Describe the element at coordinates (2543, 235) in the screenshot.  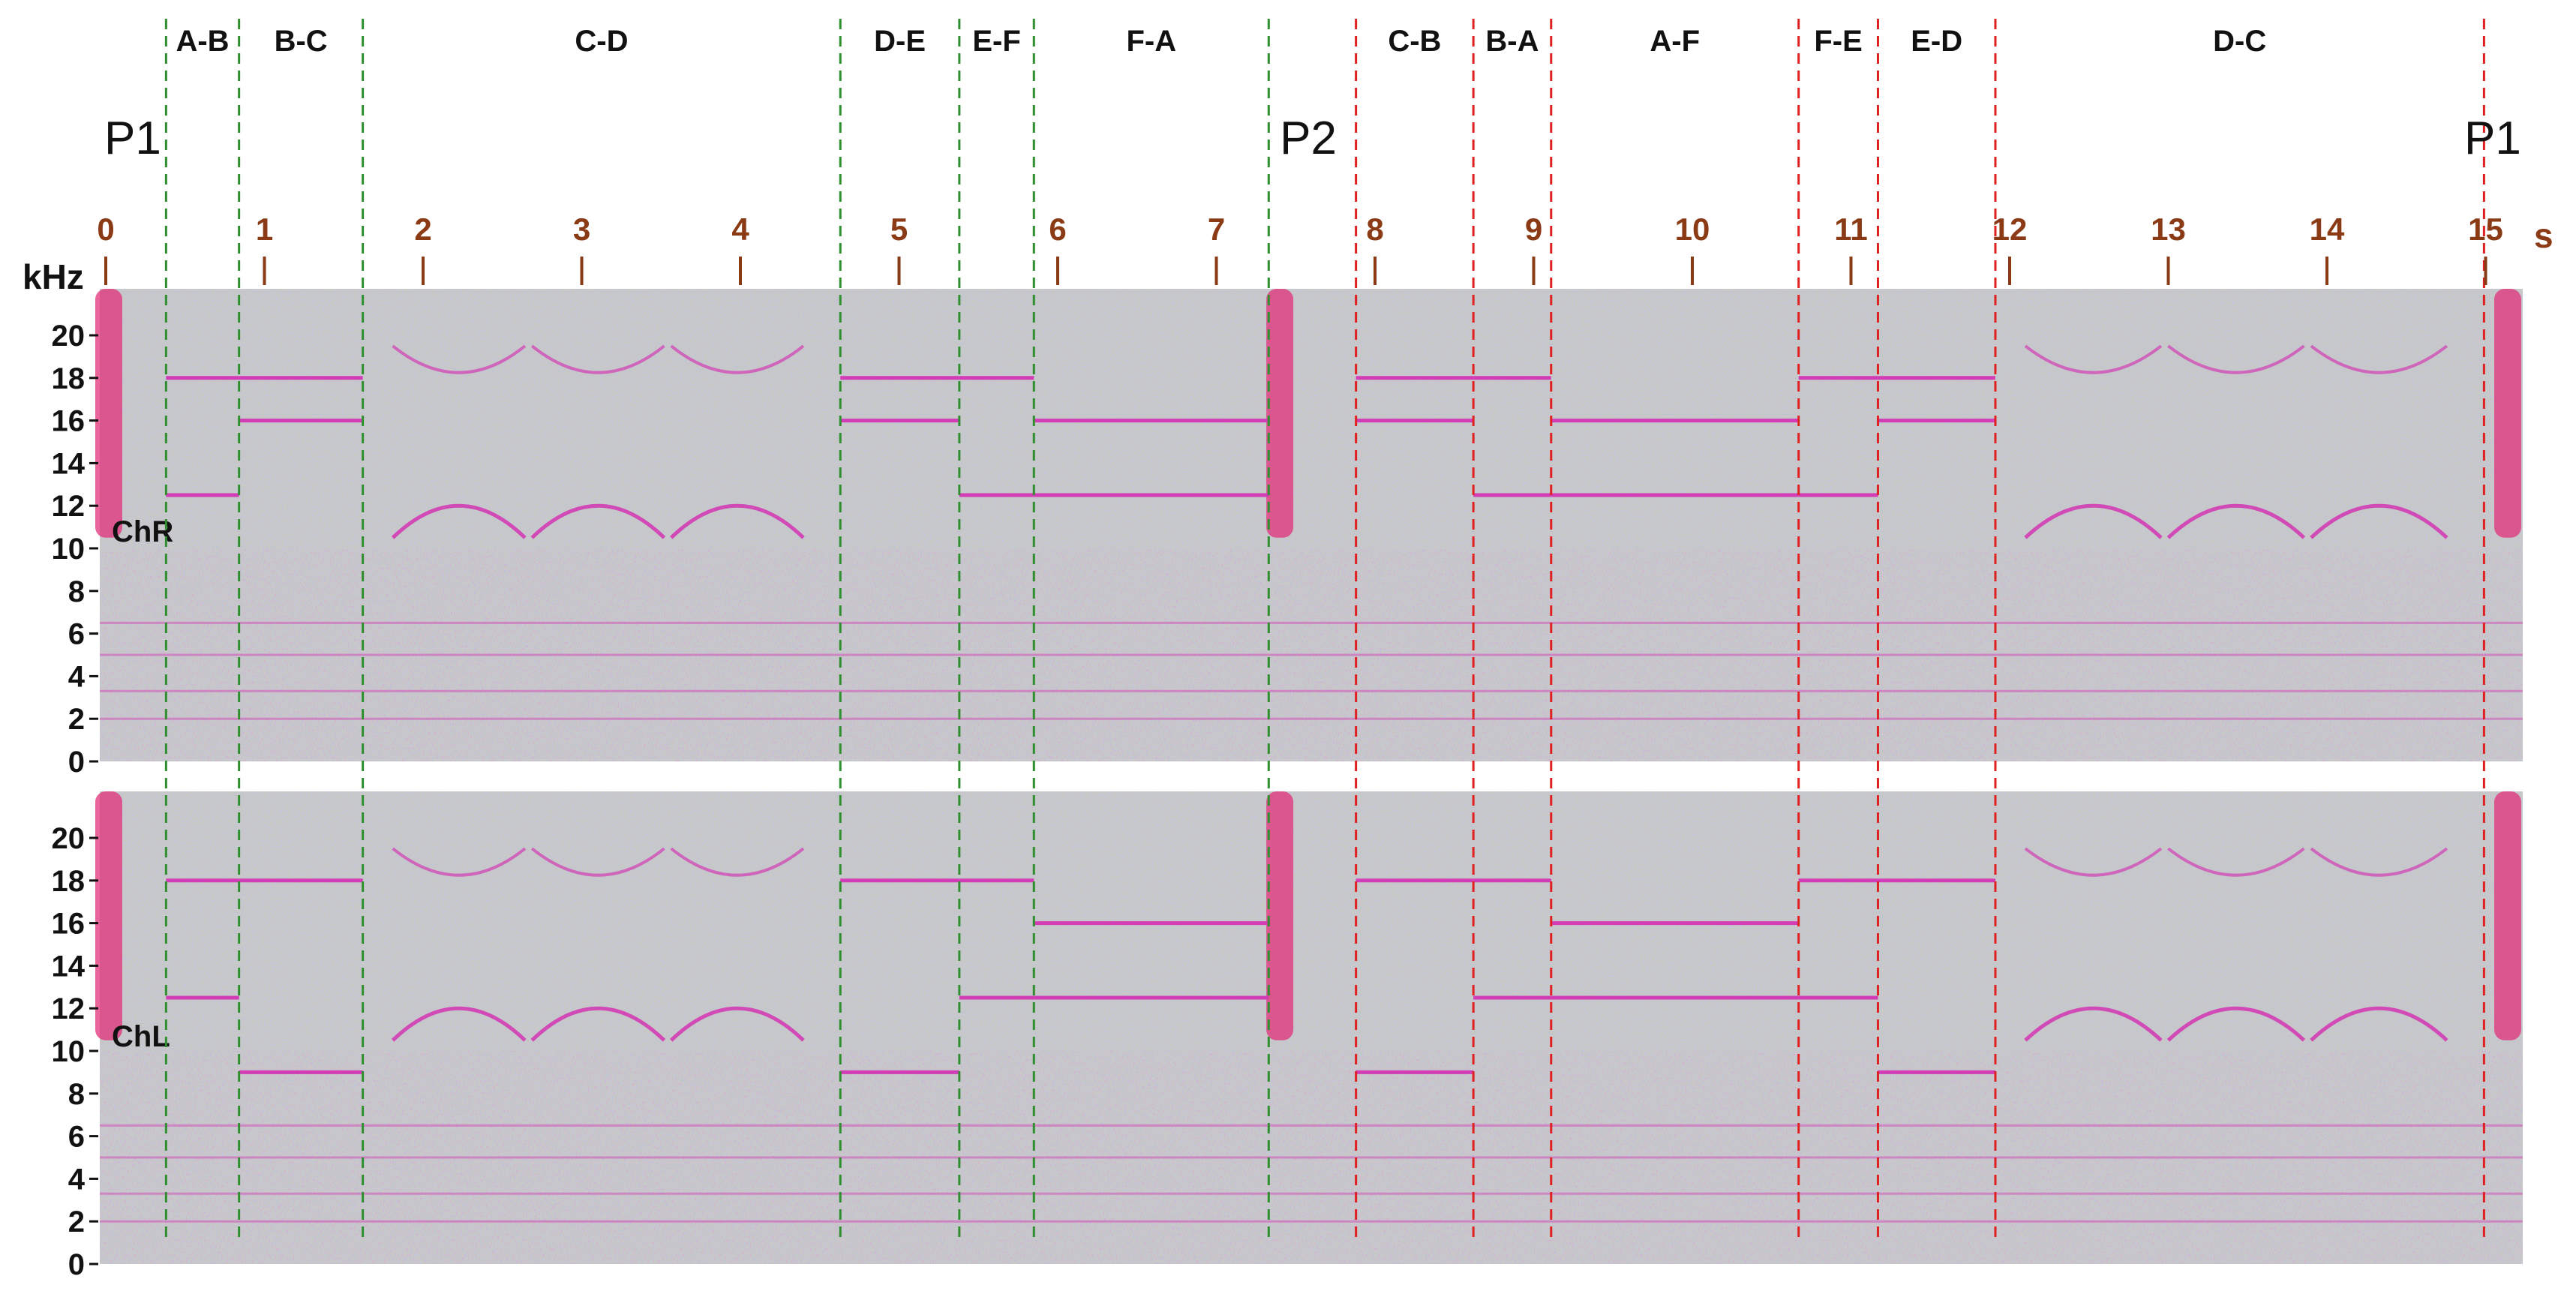
I see `x-unit-label: s` at that location.